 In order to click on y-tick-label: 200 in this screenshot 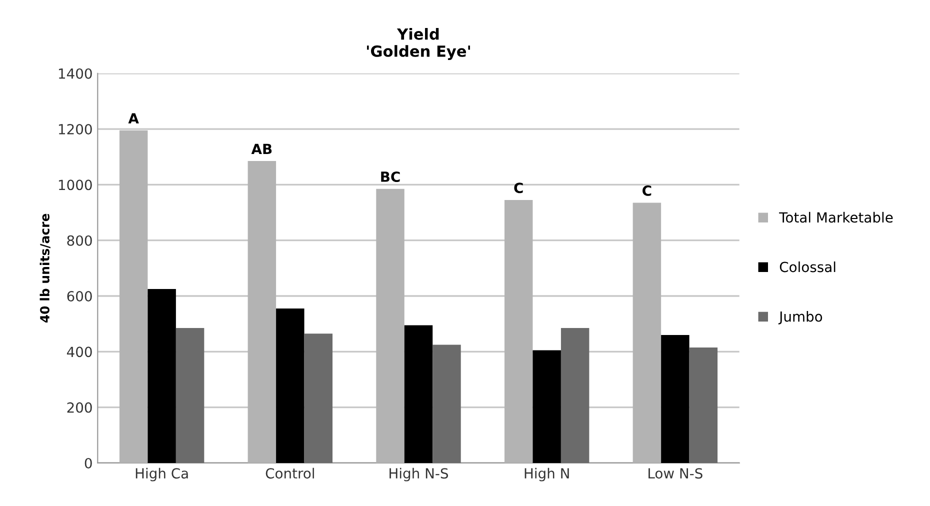, I will do `click(79, 407)`.